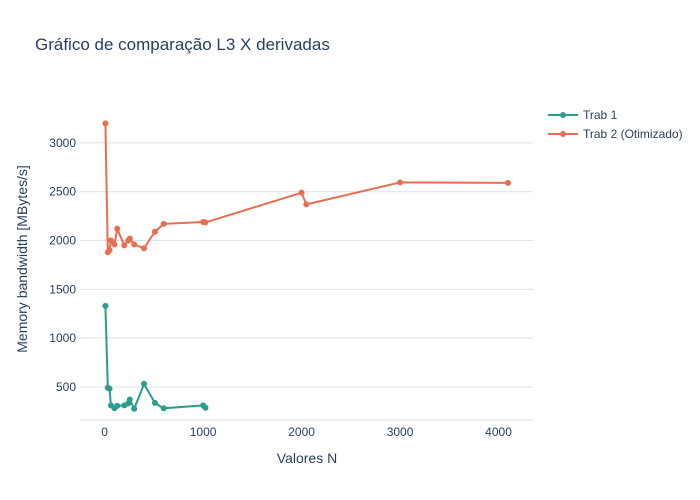 The width and height of the screenshot is (700, 500). What do you see at coordinates (62, 192) in the screenshot?
I see `y-tick-label: 2500` at bounding box center [62, 192].